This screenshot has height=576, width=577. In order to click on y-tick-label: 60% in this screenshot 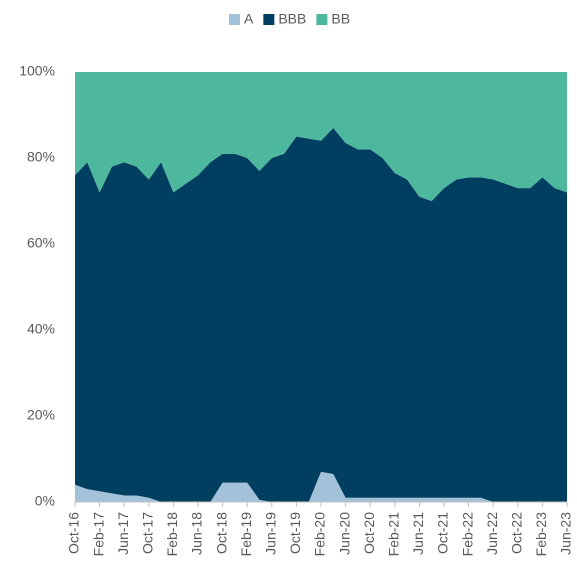, I will do `click(41, 243)`.